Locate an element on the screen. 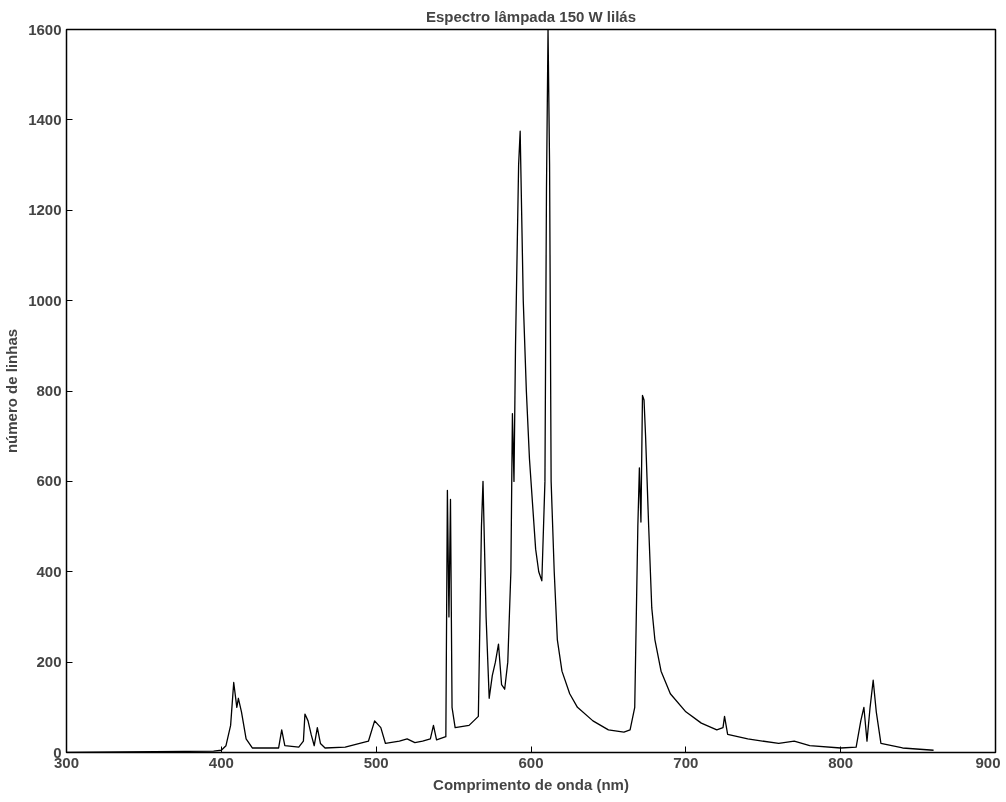 Image resolution: width=1006 pixels, height=802 pixels. x-tick-label: 400 is located at coordinates (221, 762).